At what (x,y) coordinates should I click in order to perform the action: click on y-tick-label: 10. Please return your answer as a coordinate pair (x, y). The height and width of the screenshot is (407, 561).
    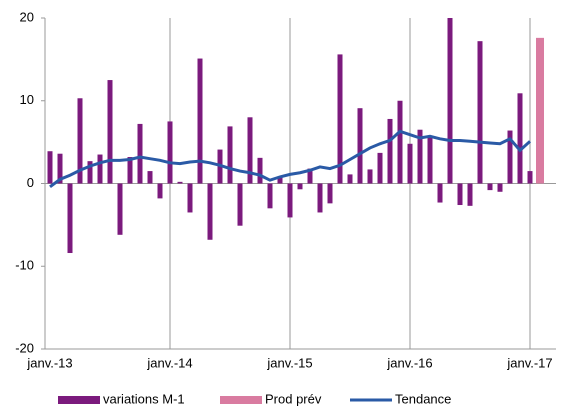
    Looking at the image, I should click on (27, 99).